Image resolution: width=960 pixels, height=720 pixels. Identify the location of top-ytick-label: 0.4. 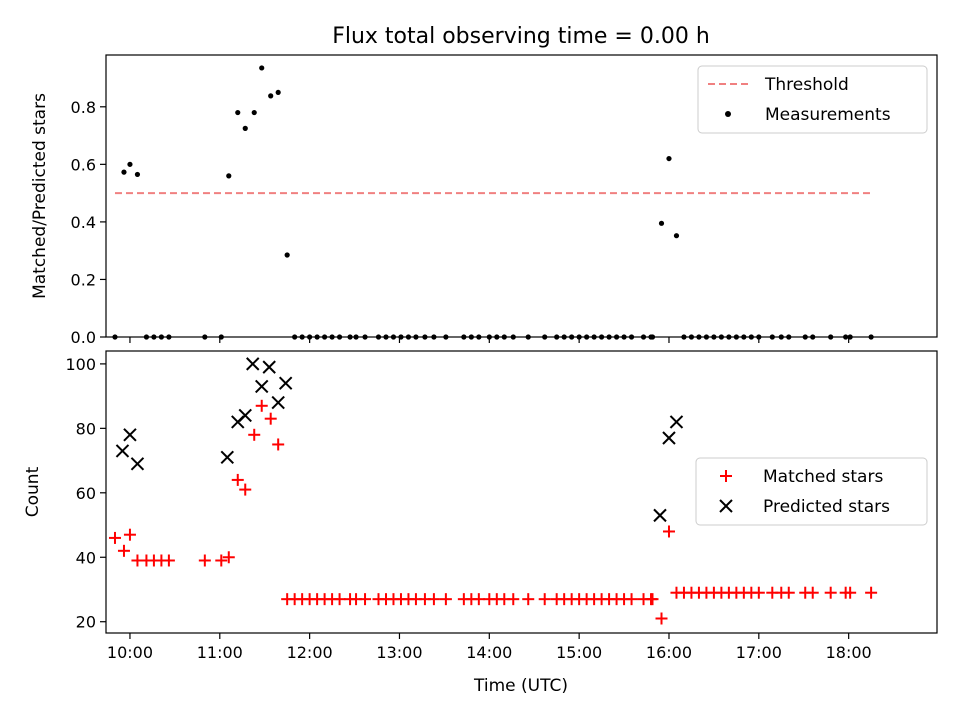
(83, 222).